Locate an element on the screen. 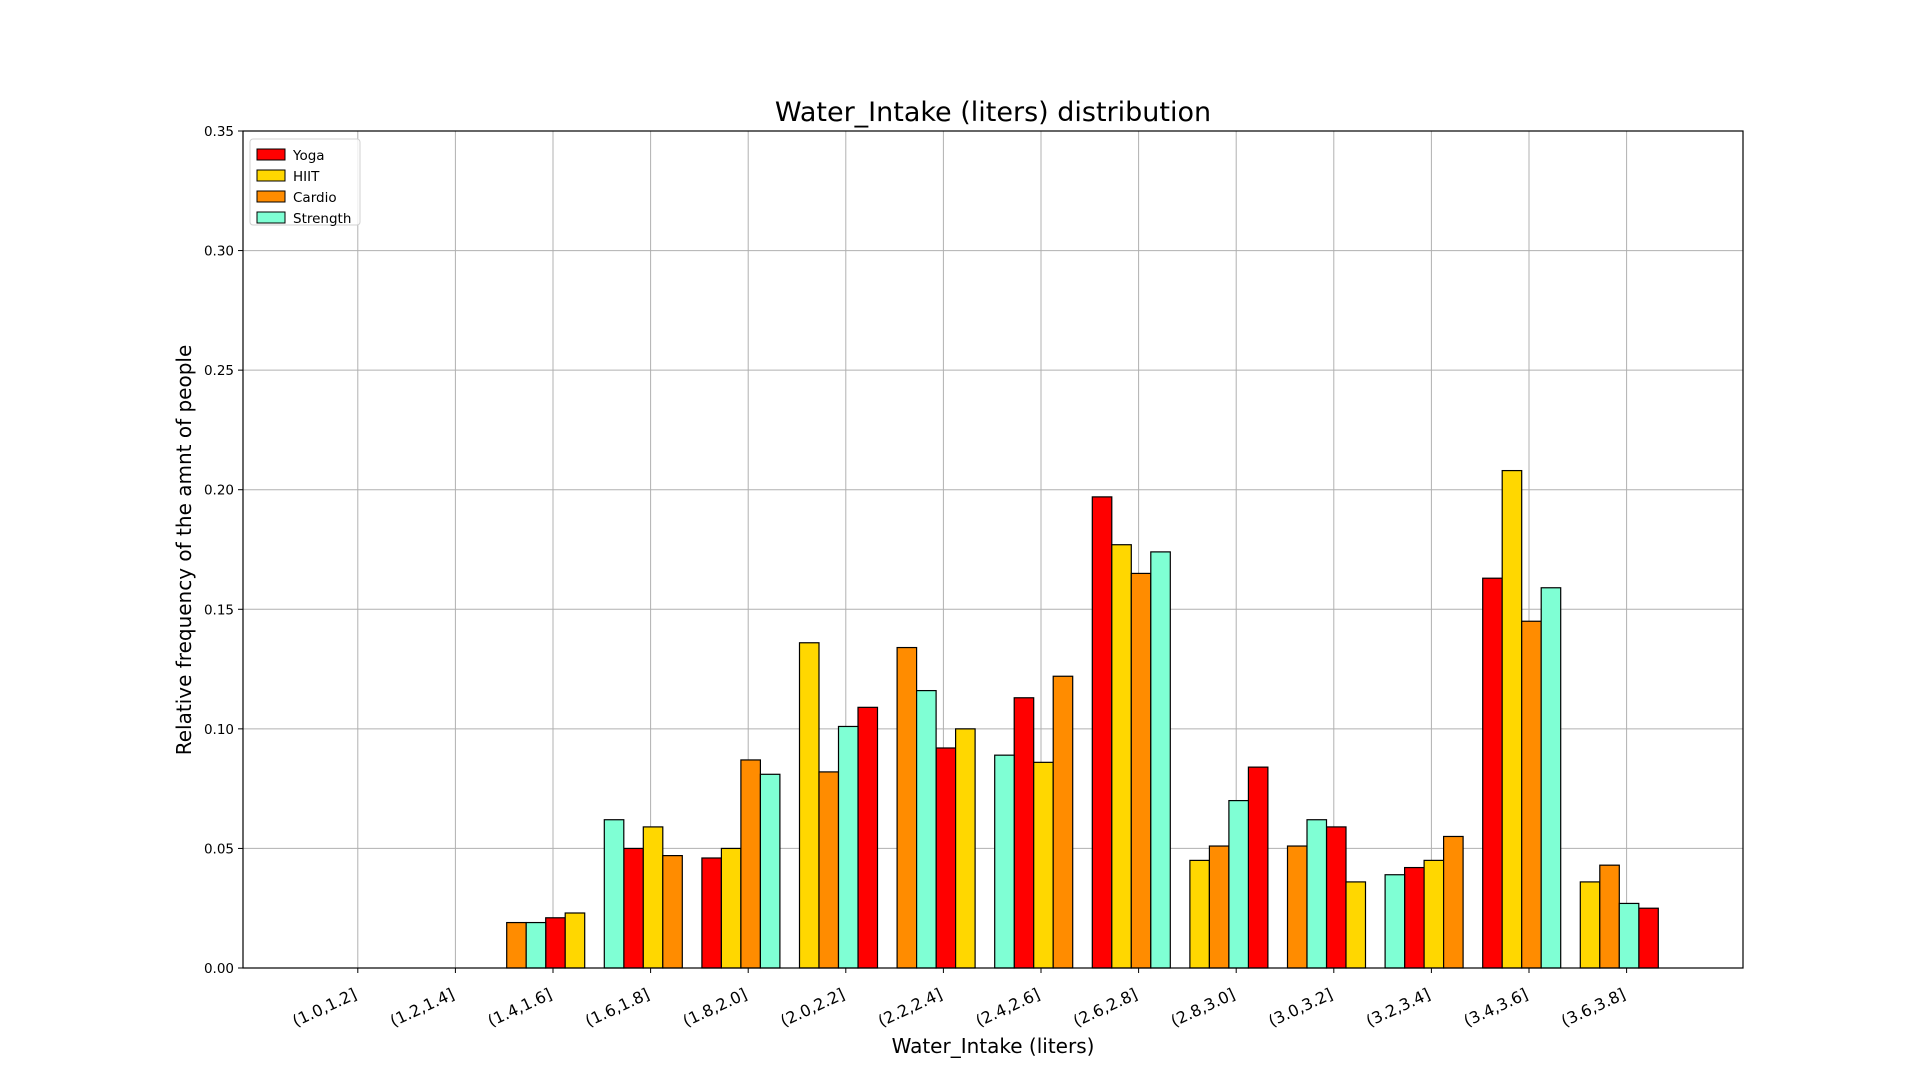  x-tick-label: (3.4,3.6] is located at coordinates (1496, 1007).